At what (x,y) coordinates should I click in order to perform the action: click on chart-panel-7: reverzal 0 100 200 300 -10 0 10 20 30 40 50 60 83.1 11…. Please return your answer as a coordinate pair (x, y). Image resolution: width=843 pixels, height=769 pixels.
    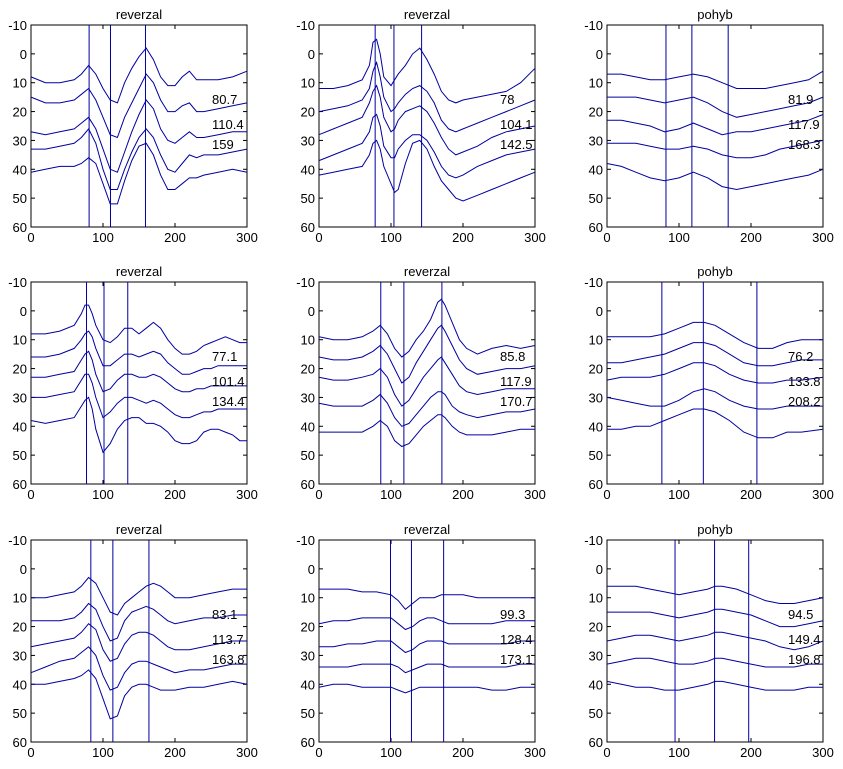
    Looking at the image, I should click on (133, 641).